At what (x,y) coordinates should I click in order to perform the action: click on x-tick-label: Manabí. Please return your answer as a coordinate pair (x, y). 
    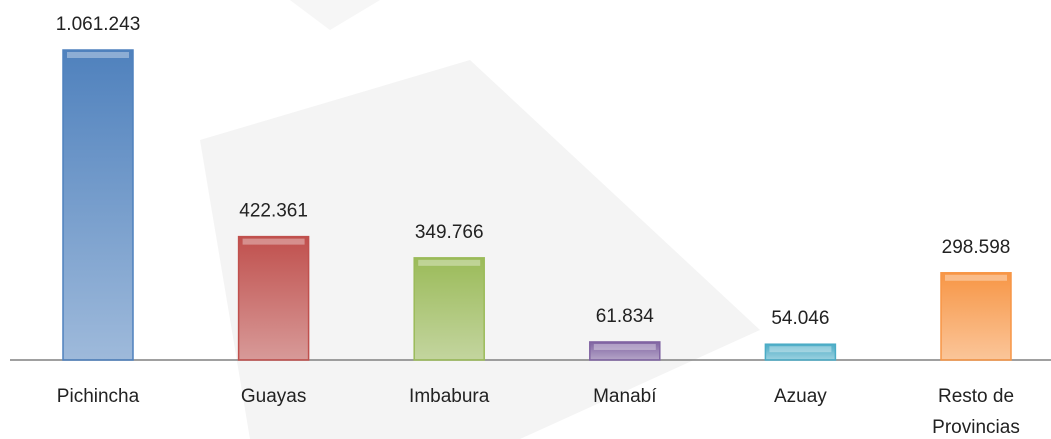
    Looking at the image, I should click on (625, 396).